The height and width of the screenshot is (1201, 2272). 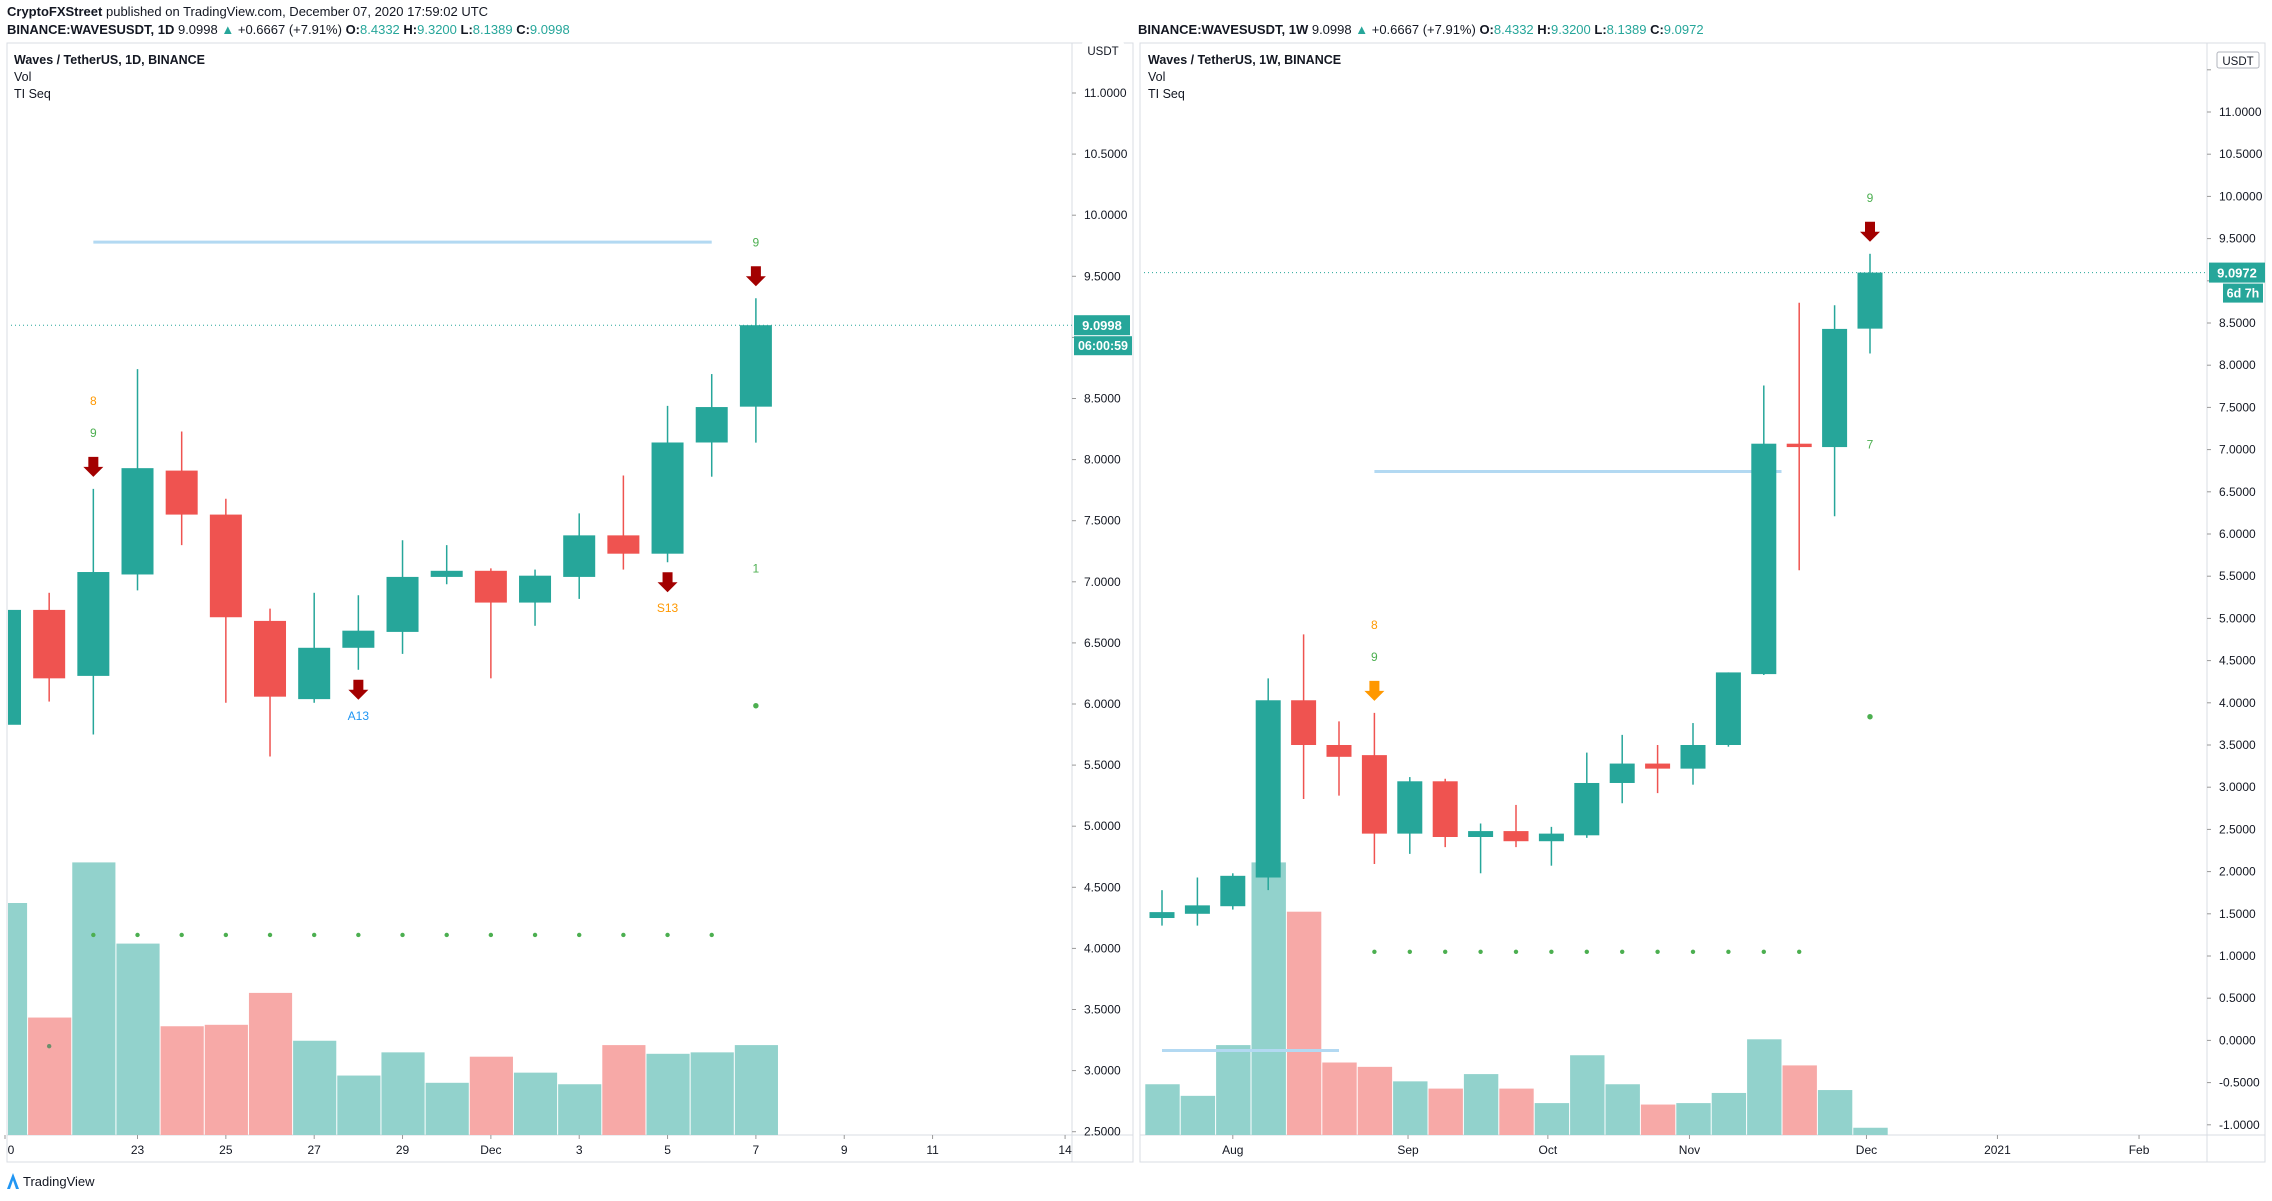 What do you see at coordinates (1102, 1010) in the screenshot?
I see `price-tick-label: 3.5000` at bounding box center [1102, 1010].